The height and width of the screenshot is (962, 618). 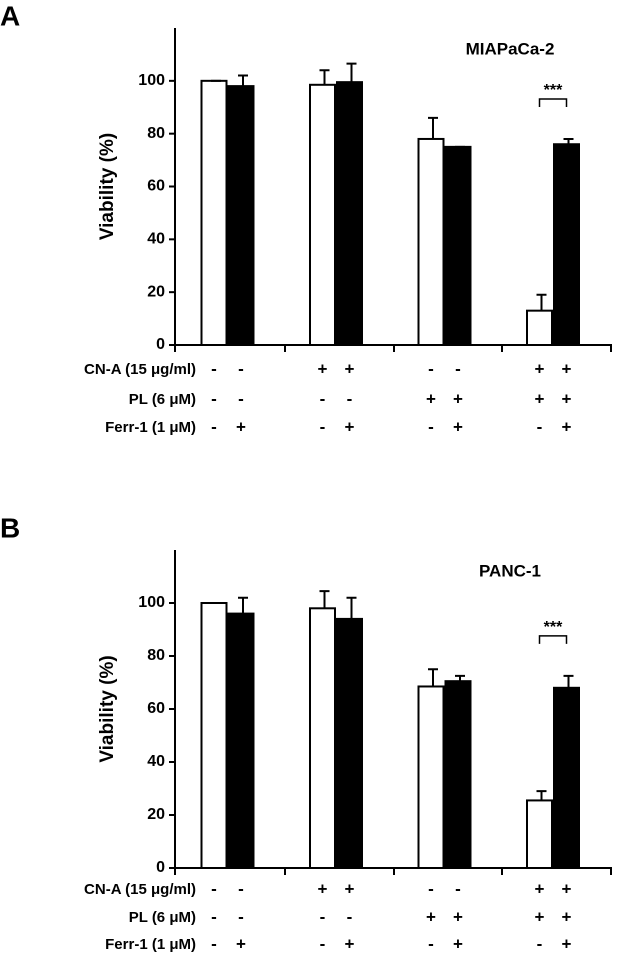 What do you see at coordinates (10, 527) in the screenshot?
I see `panel-letter: B` at bounding box center [10, 527].